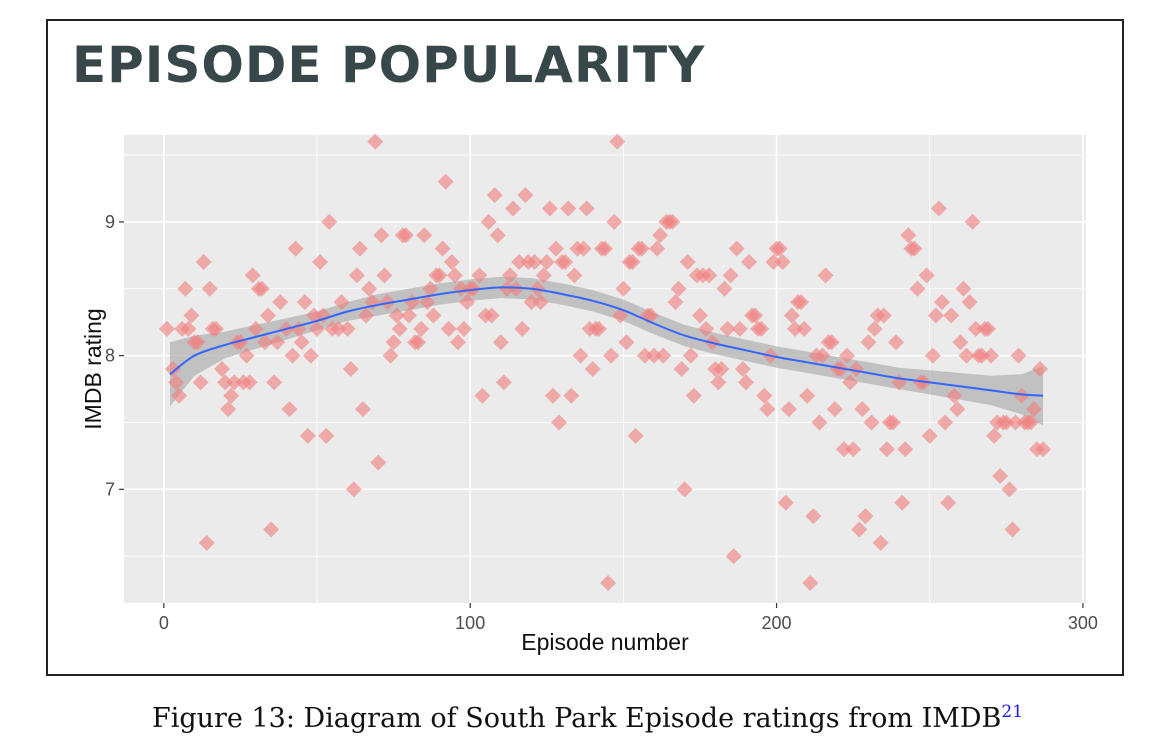 This screenshot has height=748, width=1175. What do you see at coordinates (110, 489) in the screenshot?
I see `y-tick-label: 7` at bounding box center [110, 489].